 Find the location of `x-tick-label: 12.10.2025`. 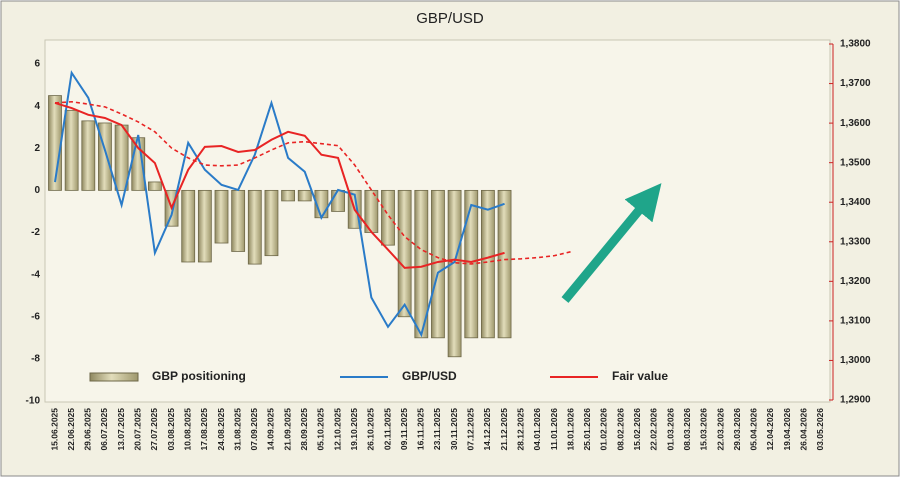

x-tick-label: 12.10.2025 is located at coordinates (337, 429).